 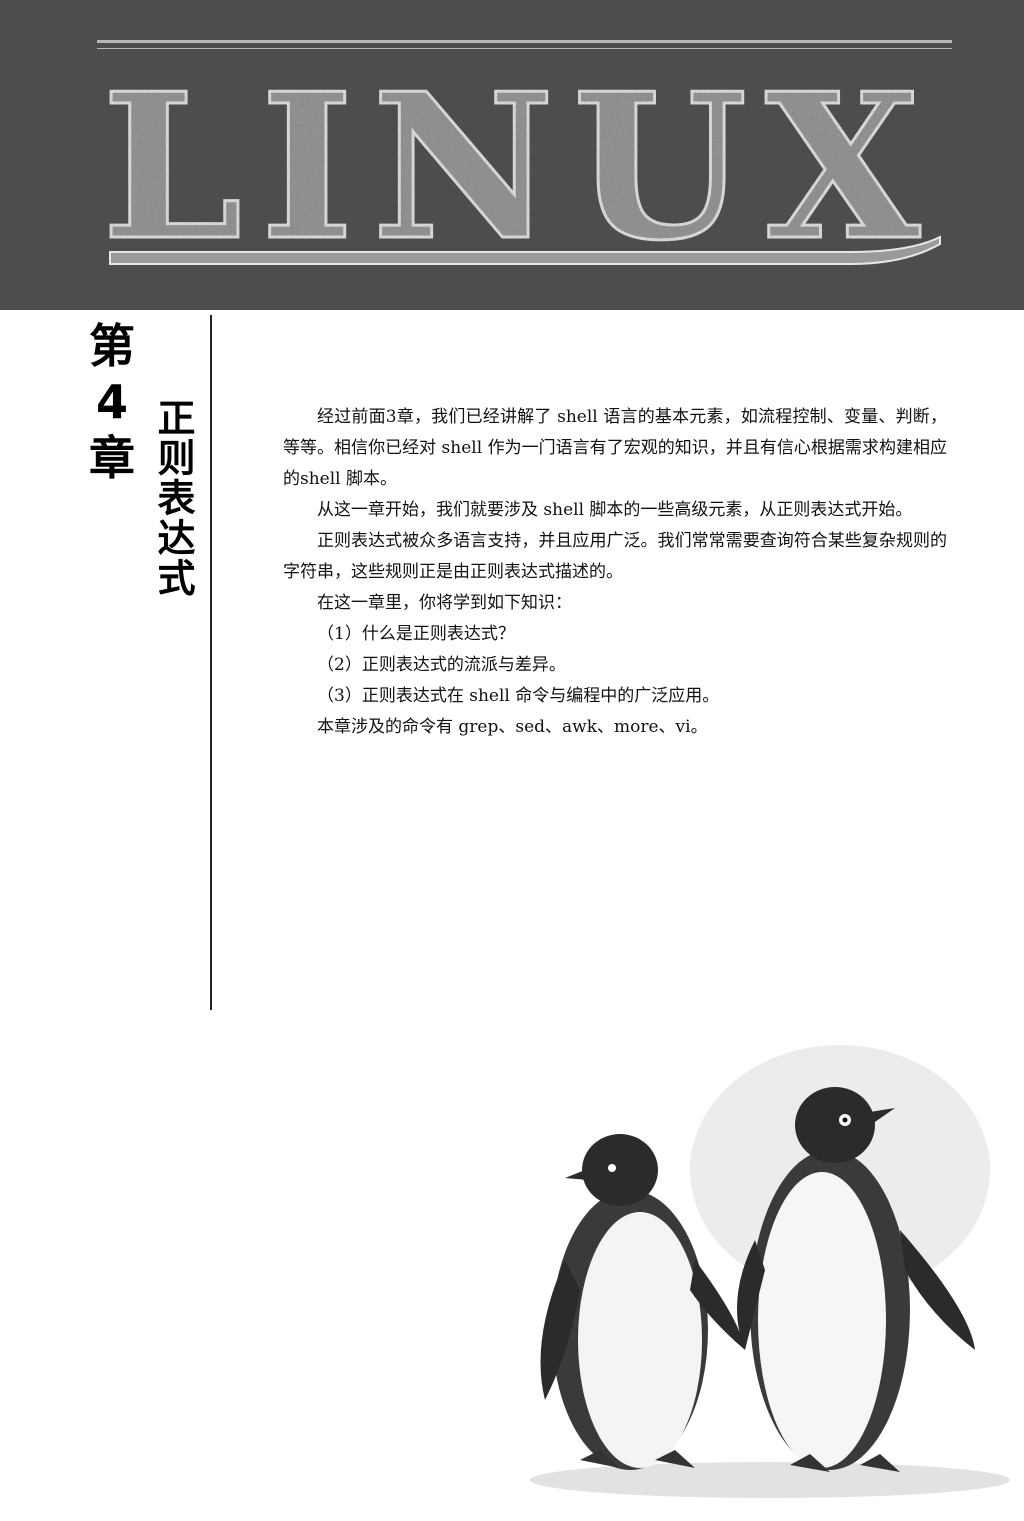 I want to click on side-divider, so click(x=211, y=662).